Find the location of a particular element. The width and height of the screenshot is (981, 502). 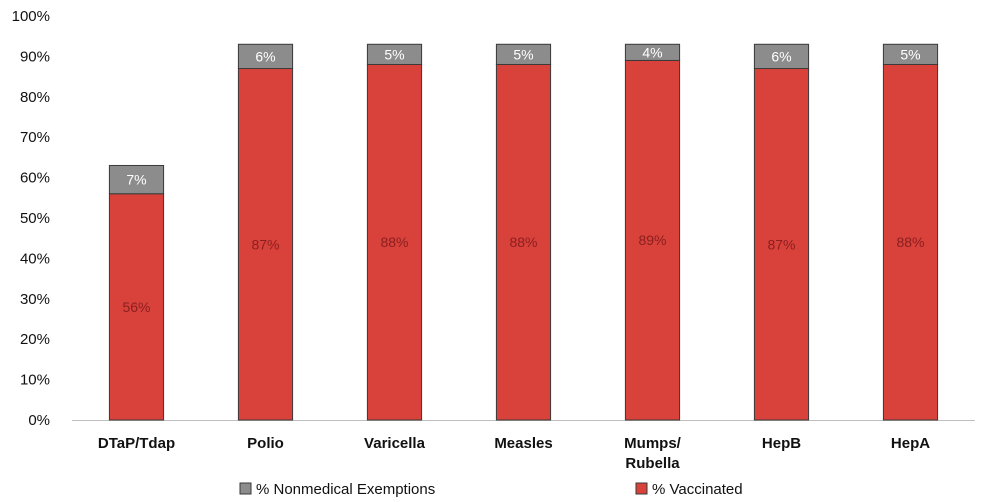

legend-label: % Nonmedical Exemptions is located at coordinates (345, 489).